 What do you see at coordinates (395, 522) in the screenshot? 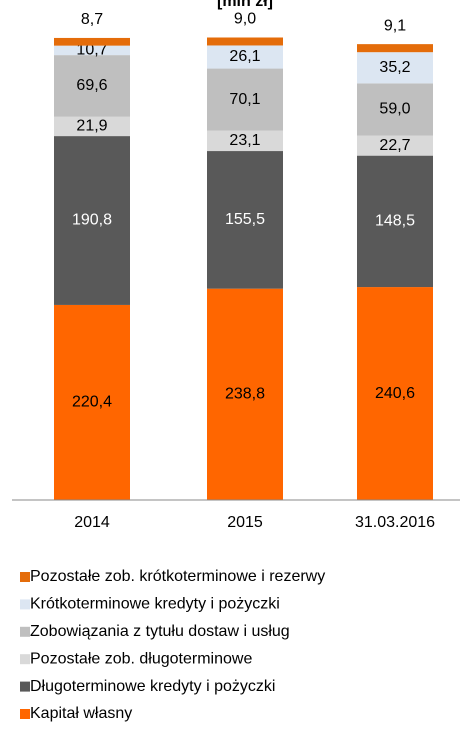
I see `x-tick-label: 31.03.2016` at bounding box center [395, 522].